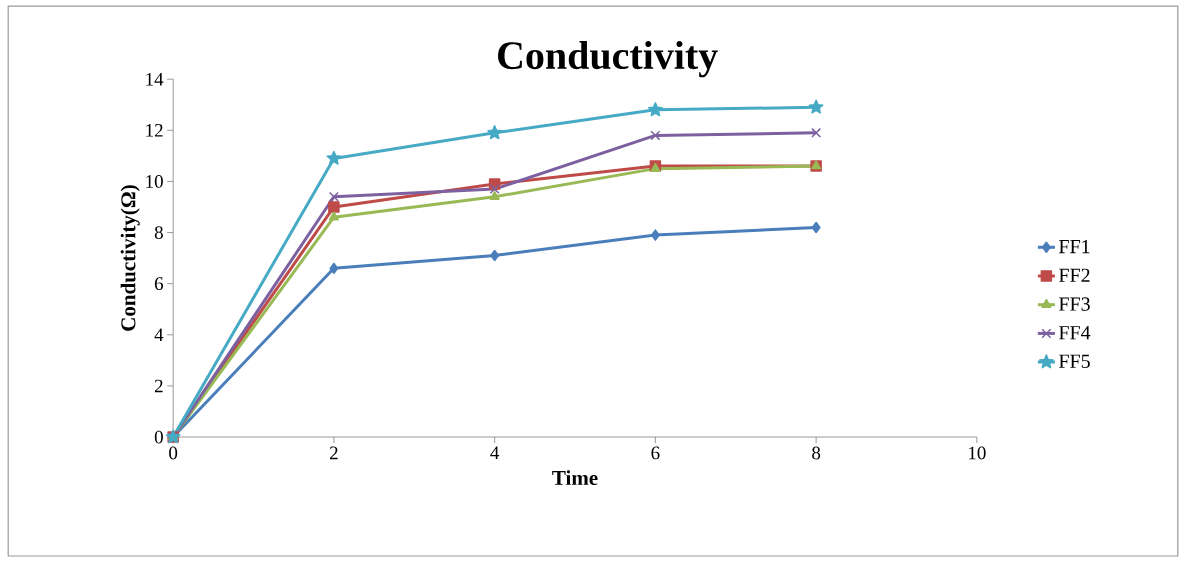 The height and width of the screenshot is (562, 1186). Describe the element at coordinates (159, 334) in the screenshot. I see `y-tick-label: 4` at that location.